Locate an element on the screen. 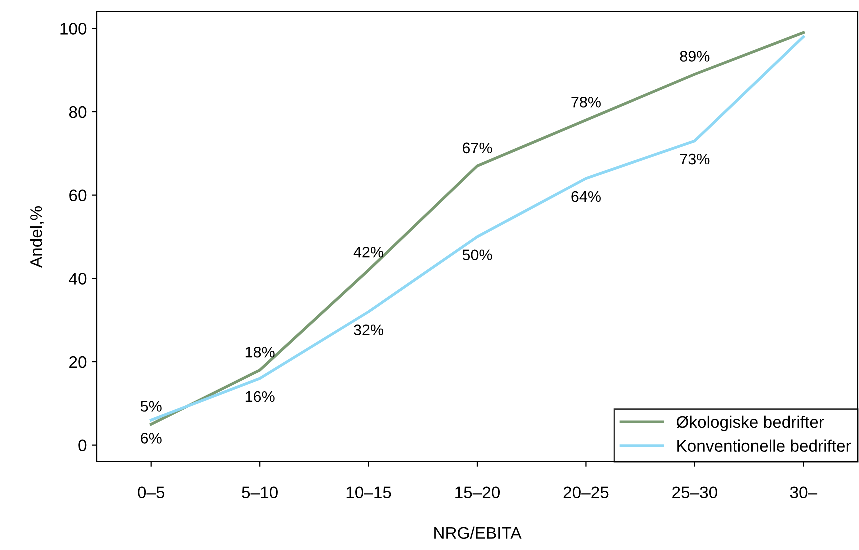 This screenshot has height=550, width=859. y-tick-label: 40 is located at coordinates (78, 279).